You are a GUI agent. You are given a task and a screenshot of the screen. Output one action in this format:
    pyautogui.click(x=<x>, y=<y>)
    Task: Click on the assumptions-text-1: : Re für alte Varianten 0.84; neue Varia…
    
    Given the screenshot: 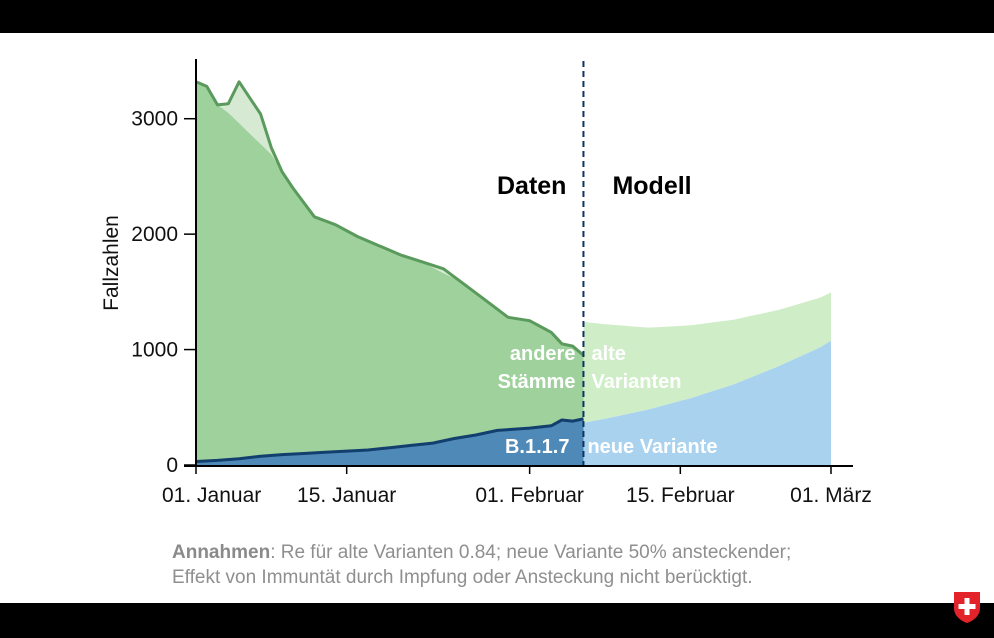 What is the action you would take?
    pyautogui.click(x=531, y=552)
    